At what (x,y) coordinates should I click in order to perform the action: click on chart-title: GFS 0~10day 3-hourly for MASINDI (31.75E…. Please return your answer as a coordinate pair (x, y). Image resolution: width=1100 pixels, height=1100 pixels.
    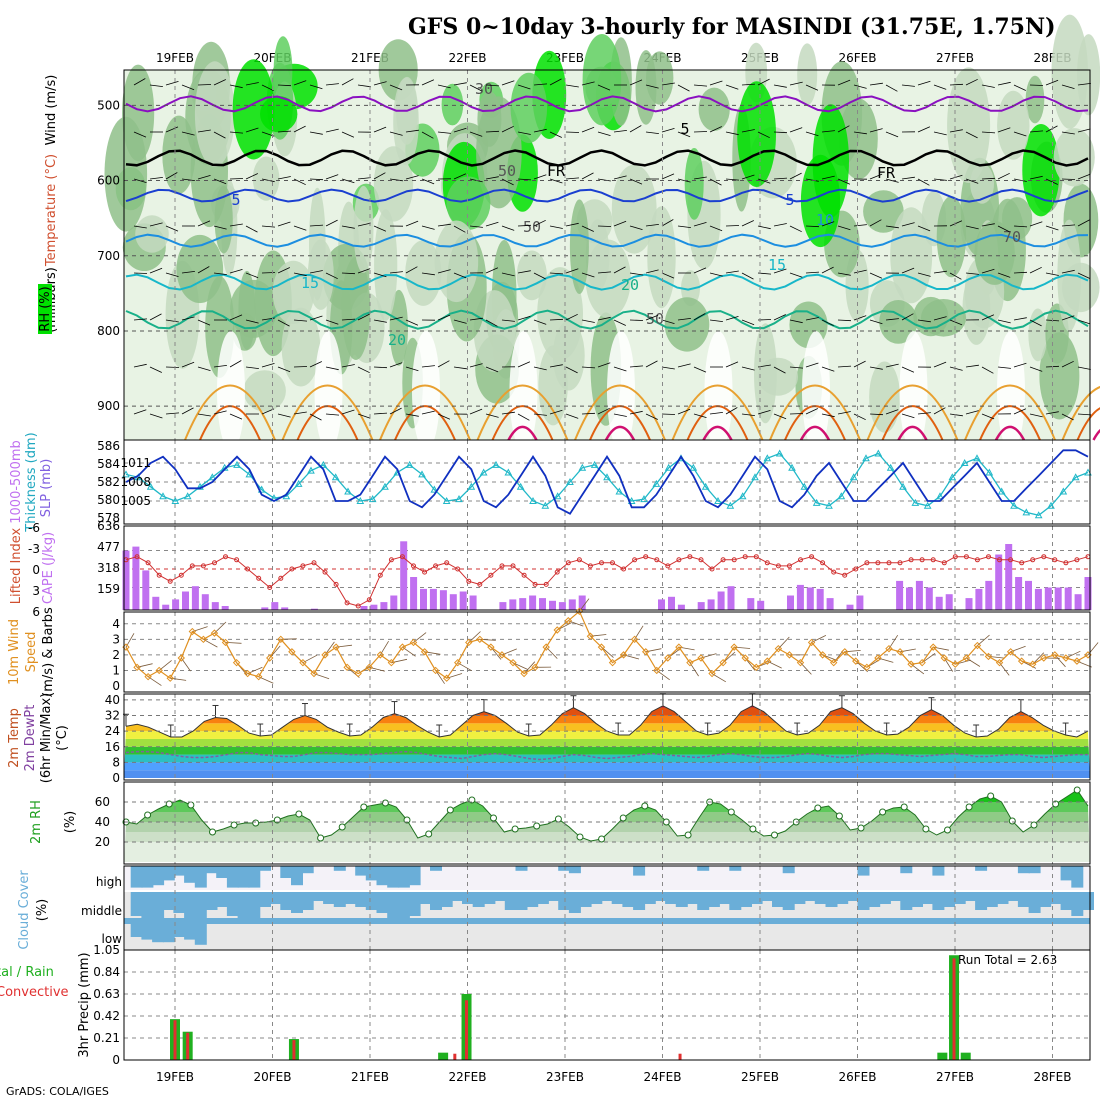
    Looking at the image, I should click on (732, 27).